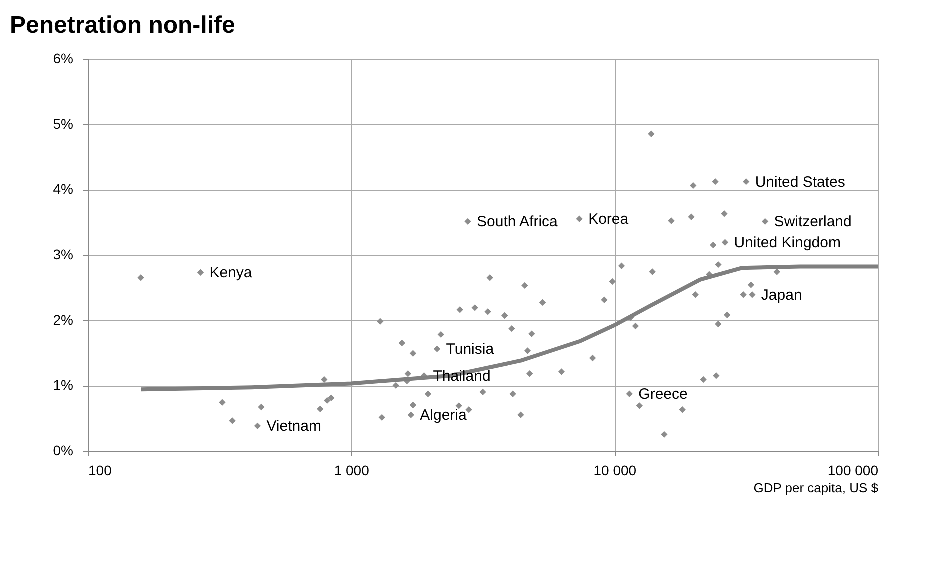 The height and width of the screenshot is (571, 944). I want to click on annotation: Thailand, so click(462, 376).